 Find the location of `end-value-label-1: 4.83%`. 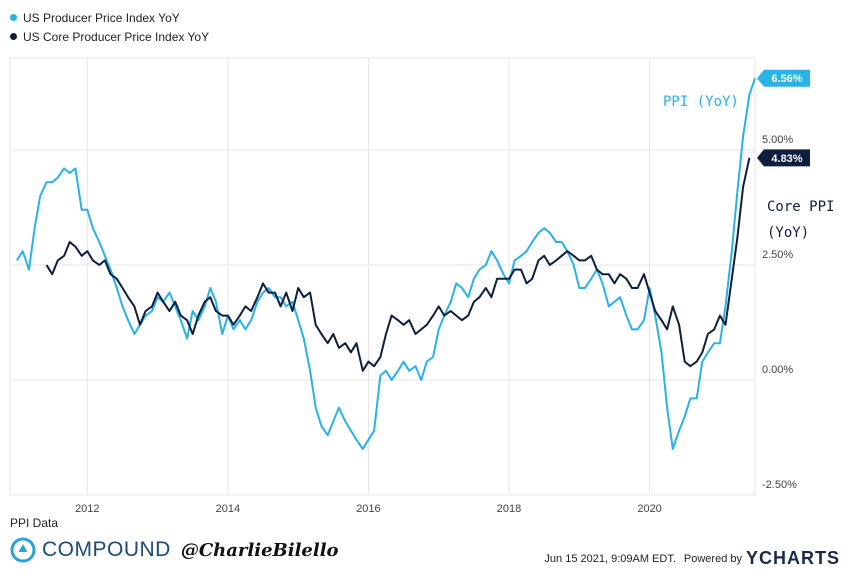

end-value-label-1: 4.83% is located at coordinates (786, 159).